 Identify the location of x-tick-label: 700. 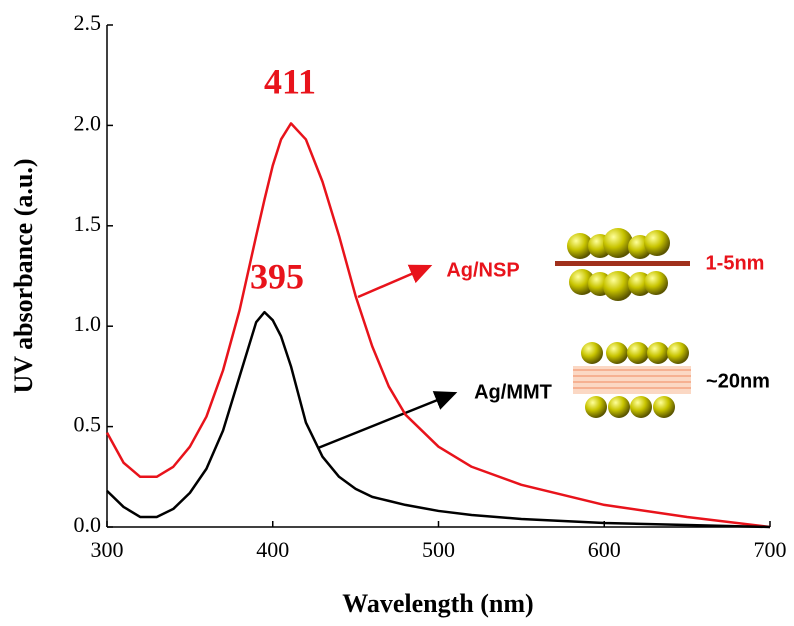
(770, 549).